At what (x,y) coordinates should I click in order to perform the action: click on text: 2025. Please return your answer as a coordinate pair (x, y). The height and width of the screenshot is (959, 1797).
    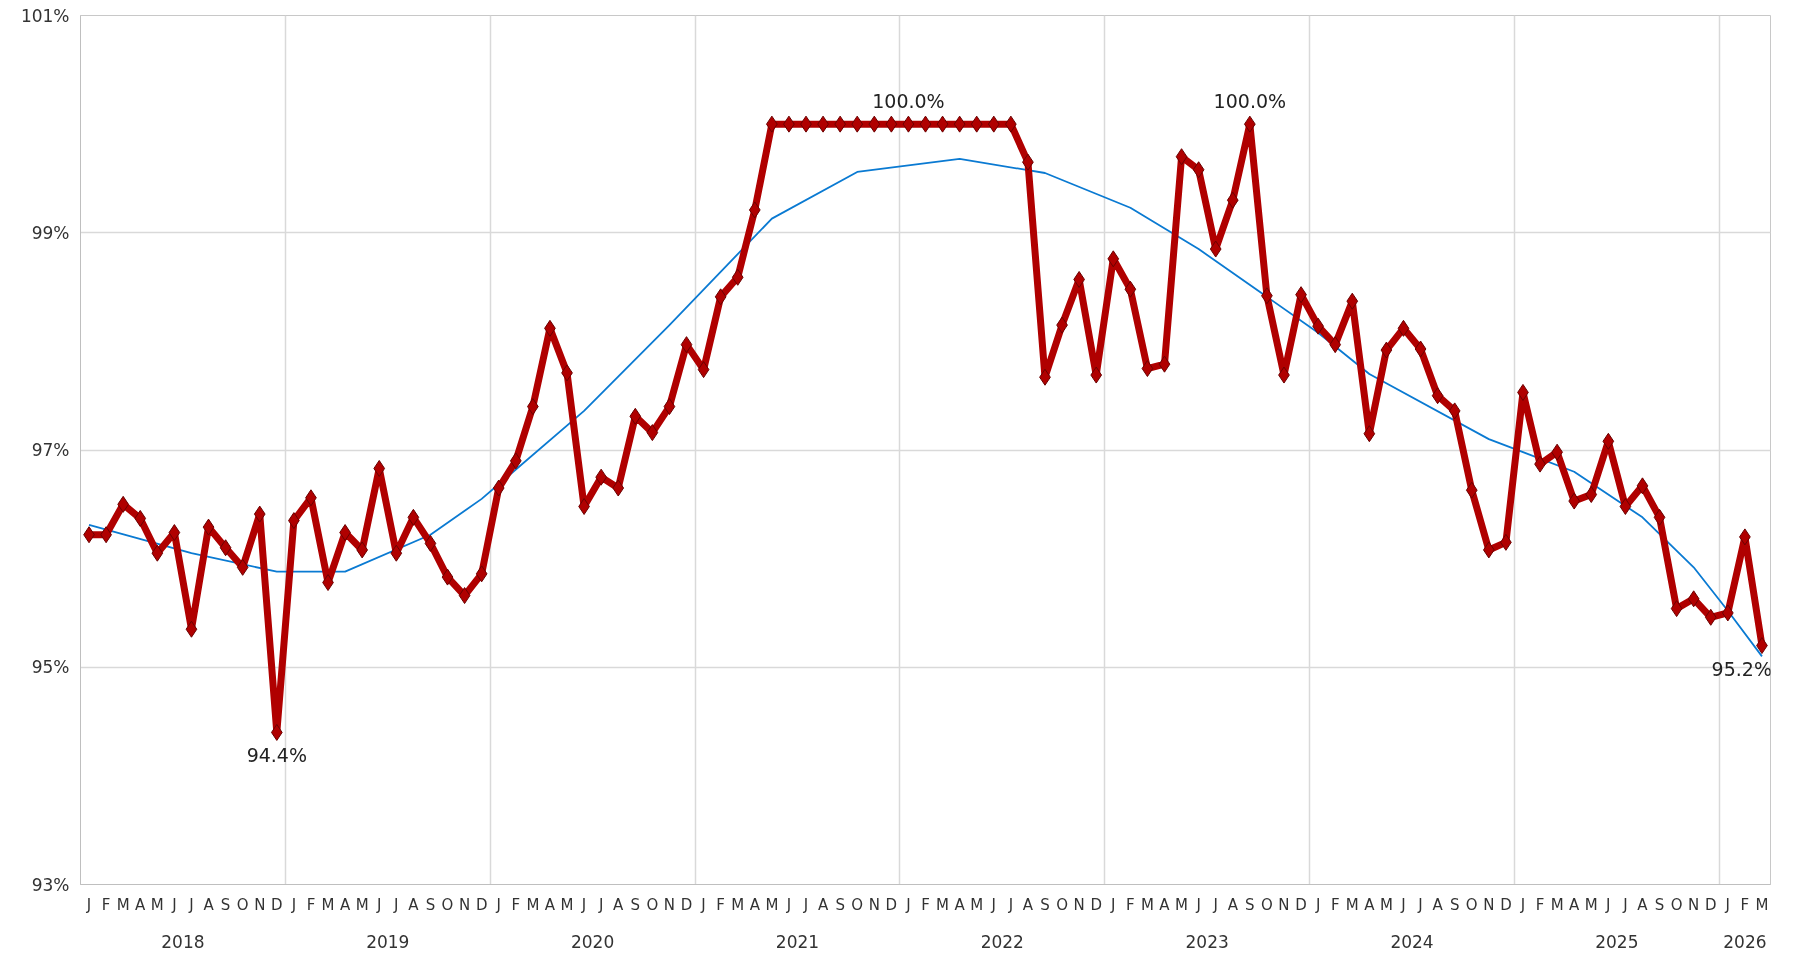
    Looking at the image, I should click on (1617, 941).